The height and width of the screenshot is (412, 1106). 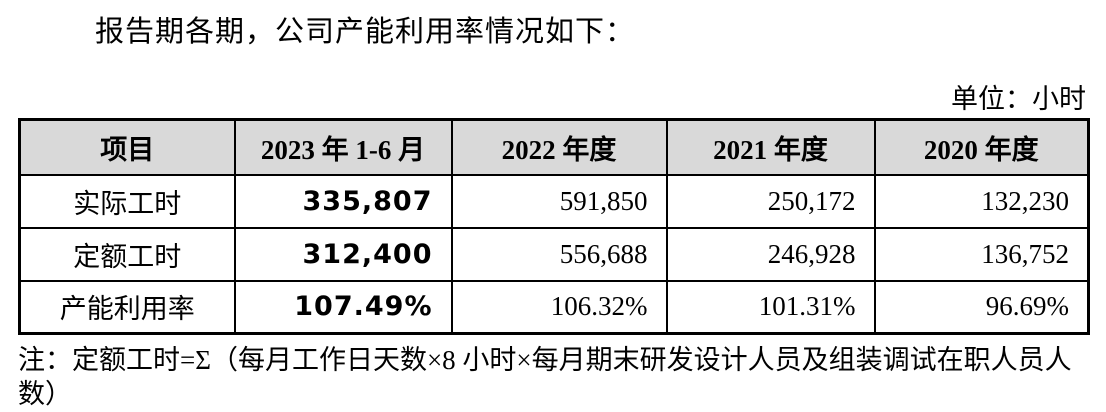 What do you see at coordinates (127, 307) in the screenshot?
I see `row-label-utilization-rate: 产能利用率` at bounding box center [127, 307].